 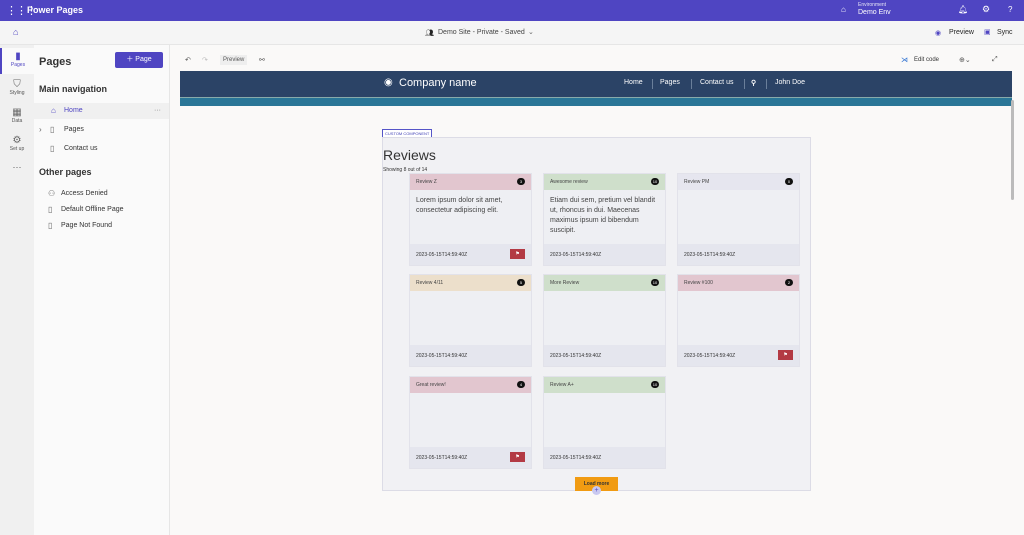 I want to click on add-page-label: Page, so click(x=143, y=59).